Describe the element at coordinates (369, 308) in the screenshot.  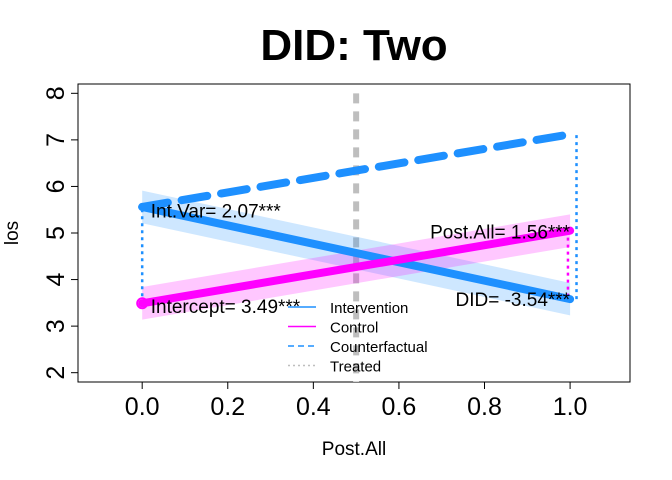
I see `legend-label: Intervention` at that location.